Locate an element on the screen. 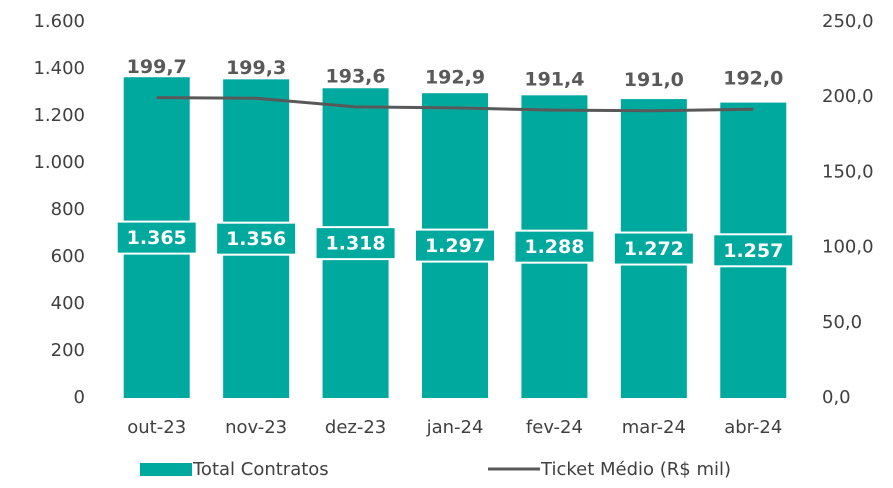 The height and width of the screenshot is (488, 893). legend-swatch is located at coordinates (166, 469).